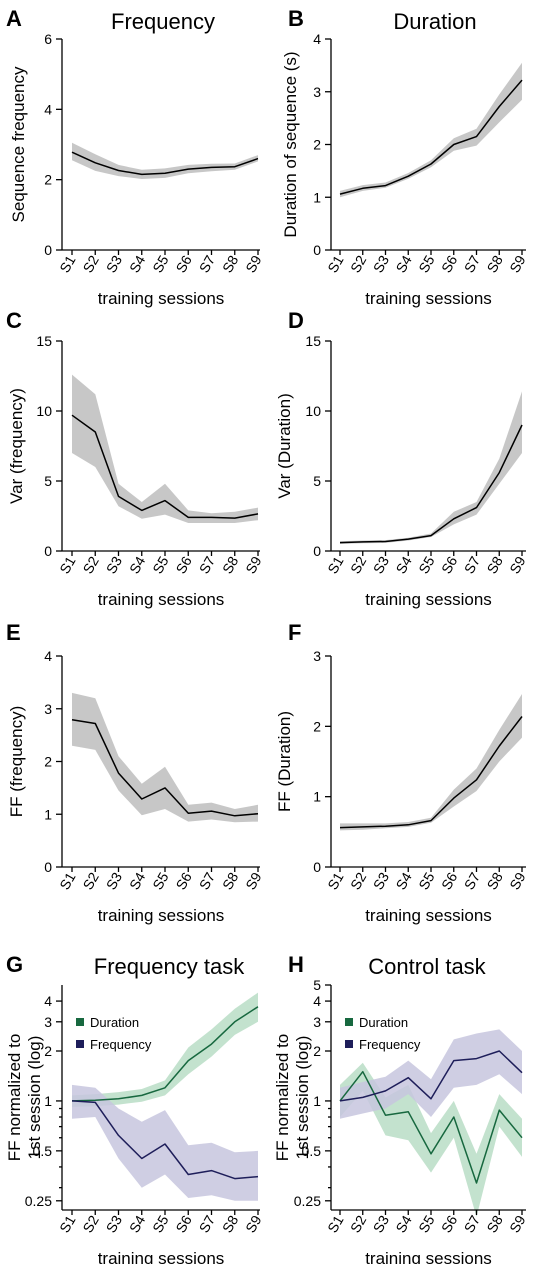 This screenshot has height=1264, width=538. Describe the element at coordinates (284, 761) in the screenshot. I see `y-axis-label: FF (Duration)` at that location.